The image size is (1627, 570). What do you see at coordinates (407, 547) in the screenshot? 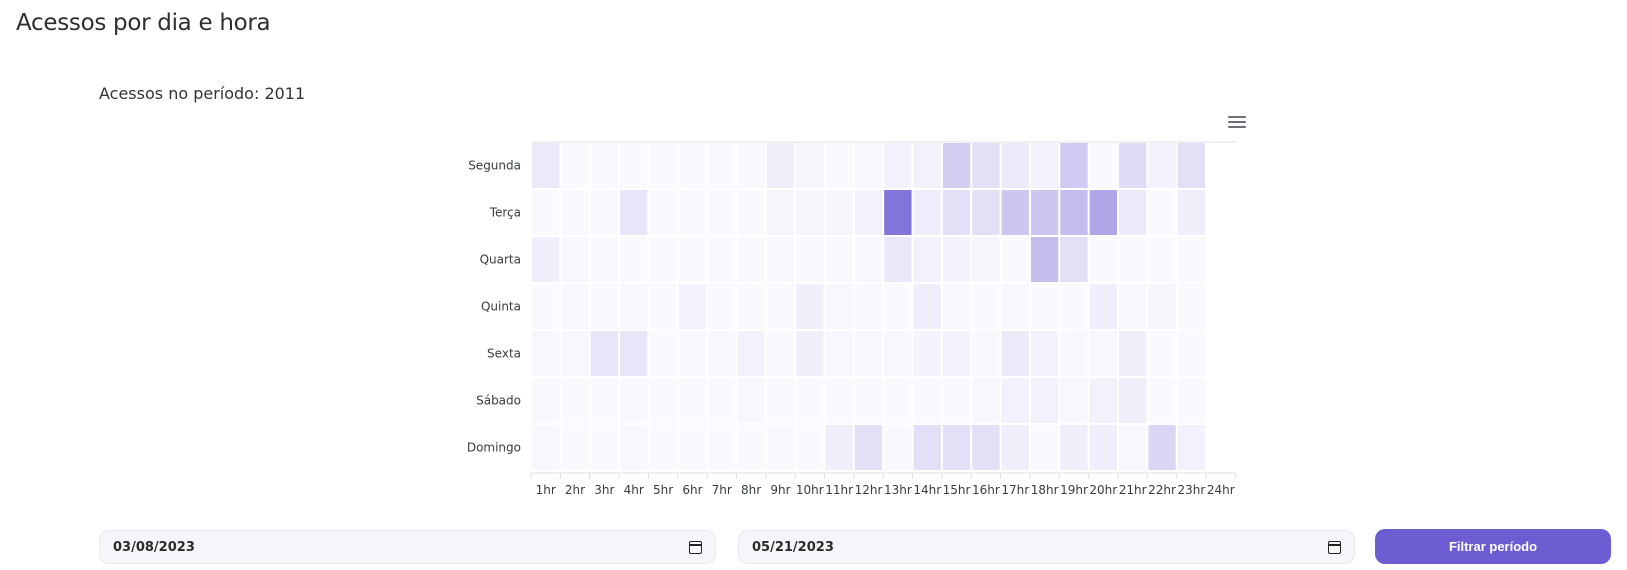
I see `start-date-input: 03/08/2023` at bounding box center [407, 547].